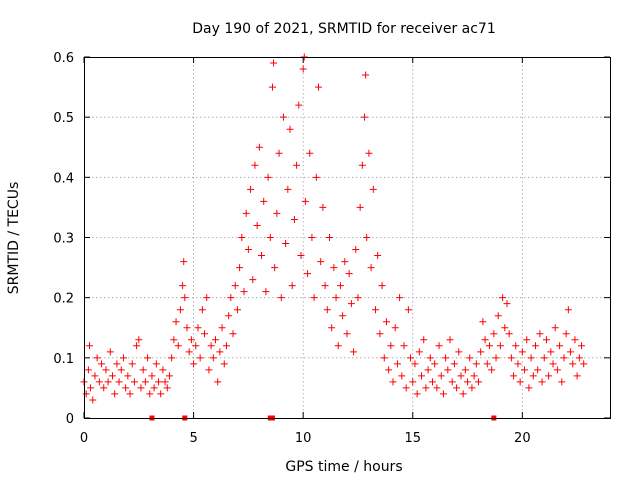  I want to click on x-tick-label: 0, so click(84, 438).